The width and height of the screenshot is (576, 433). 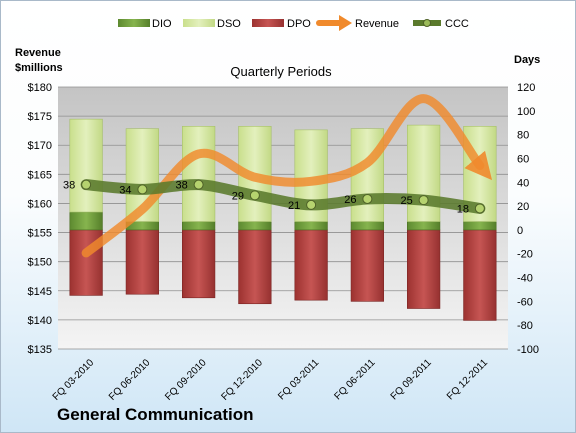 What do you see at coordinates (377, 24) in the screenshot?
I see `legend-label-revenue: Revenue` at bounding box center [377, 24].